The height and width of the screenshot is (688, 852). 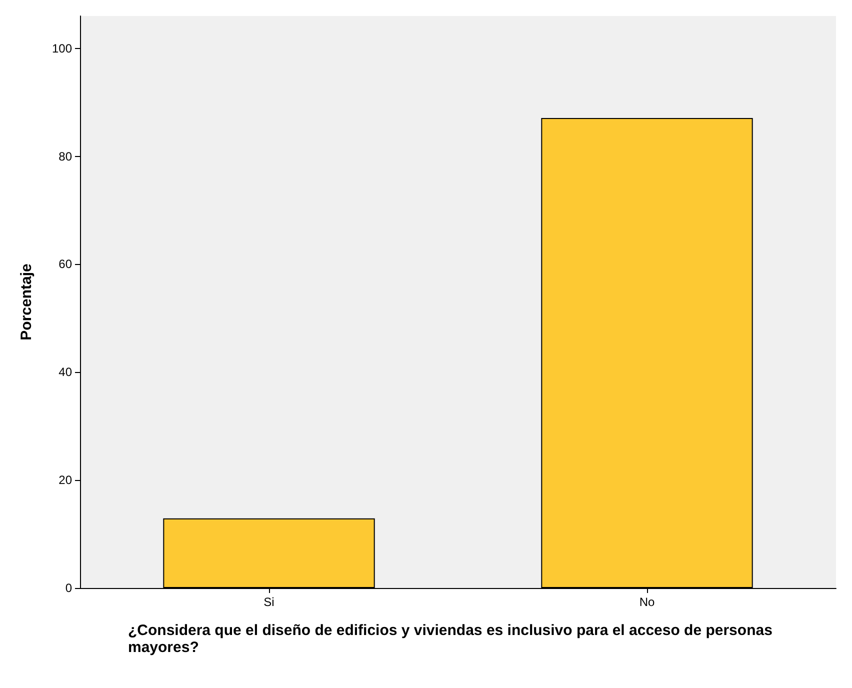 What do you see at coordinates (65, 372) in the screenshot?
I see `y-tick-label: 40` at bounding box center [65, 372].